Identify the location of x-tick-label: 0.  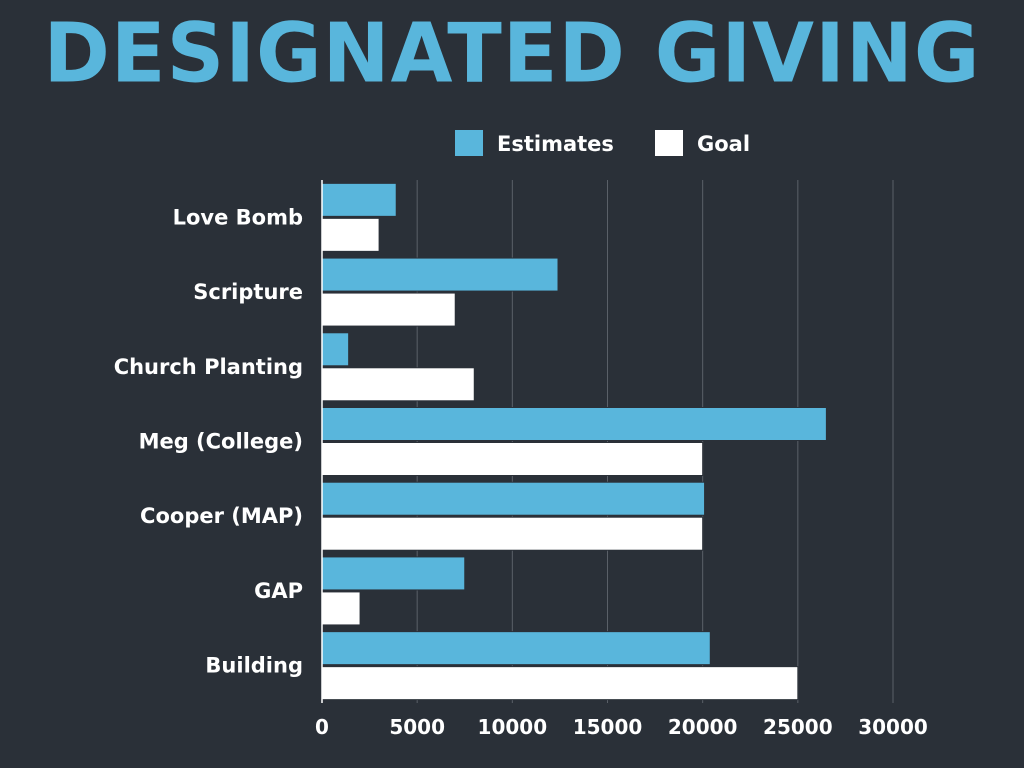
(322, 727).